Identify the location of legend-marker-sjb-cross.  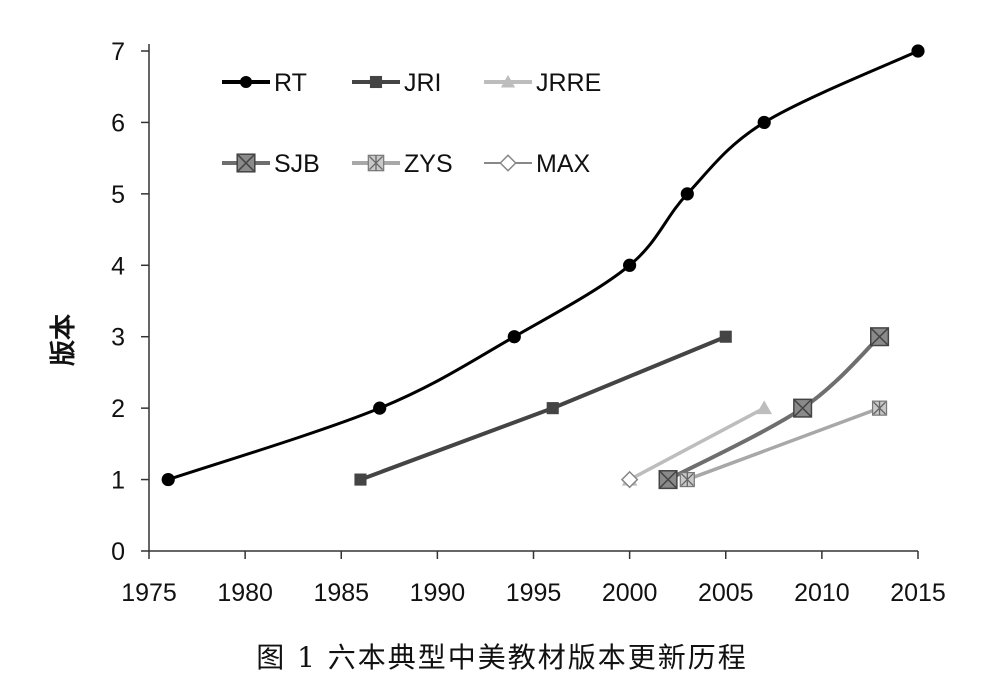
(246, 163).